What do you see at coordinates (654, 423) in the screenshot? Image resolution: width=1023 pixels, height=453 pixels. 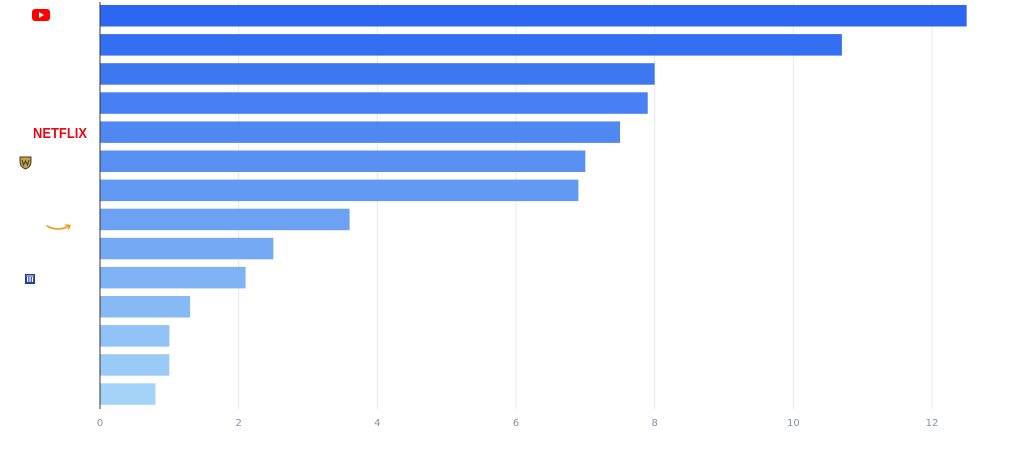 I see `x-tick-label: 8` at bounding box center [654, 423].